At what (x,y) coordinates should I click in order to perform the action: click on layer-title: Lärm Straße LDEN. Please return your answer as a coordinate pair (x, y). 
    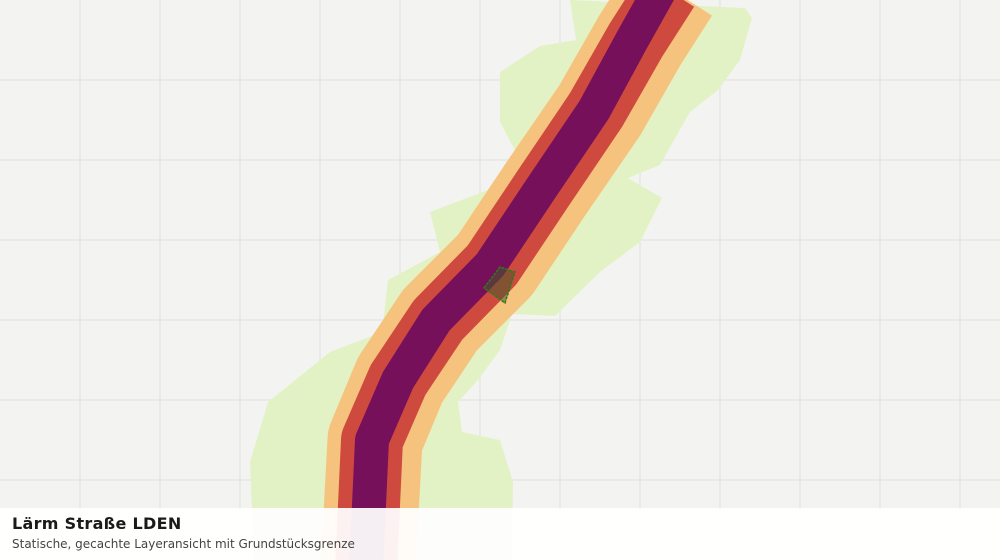
    Looking at the image, I should click on (97, 523).